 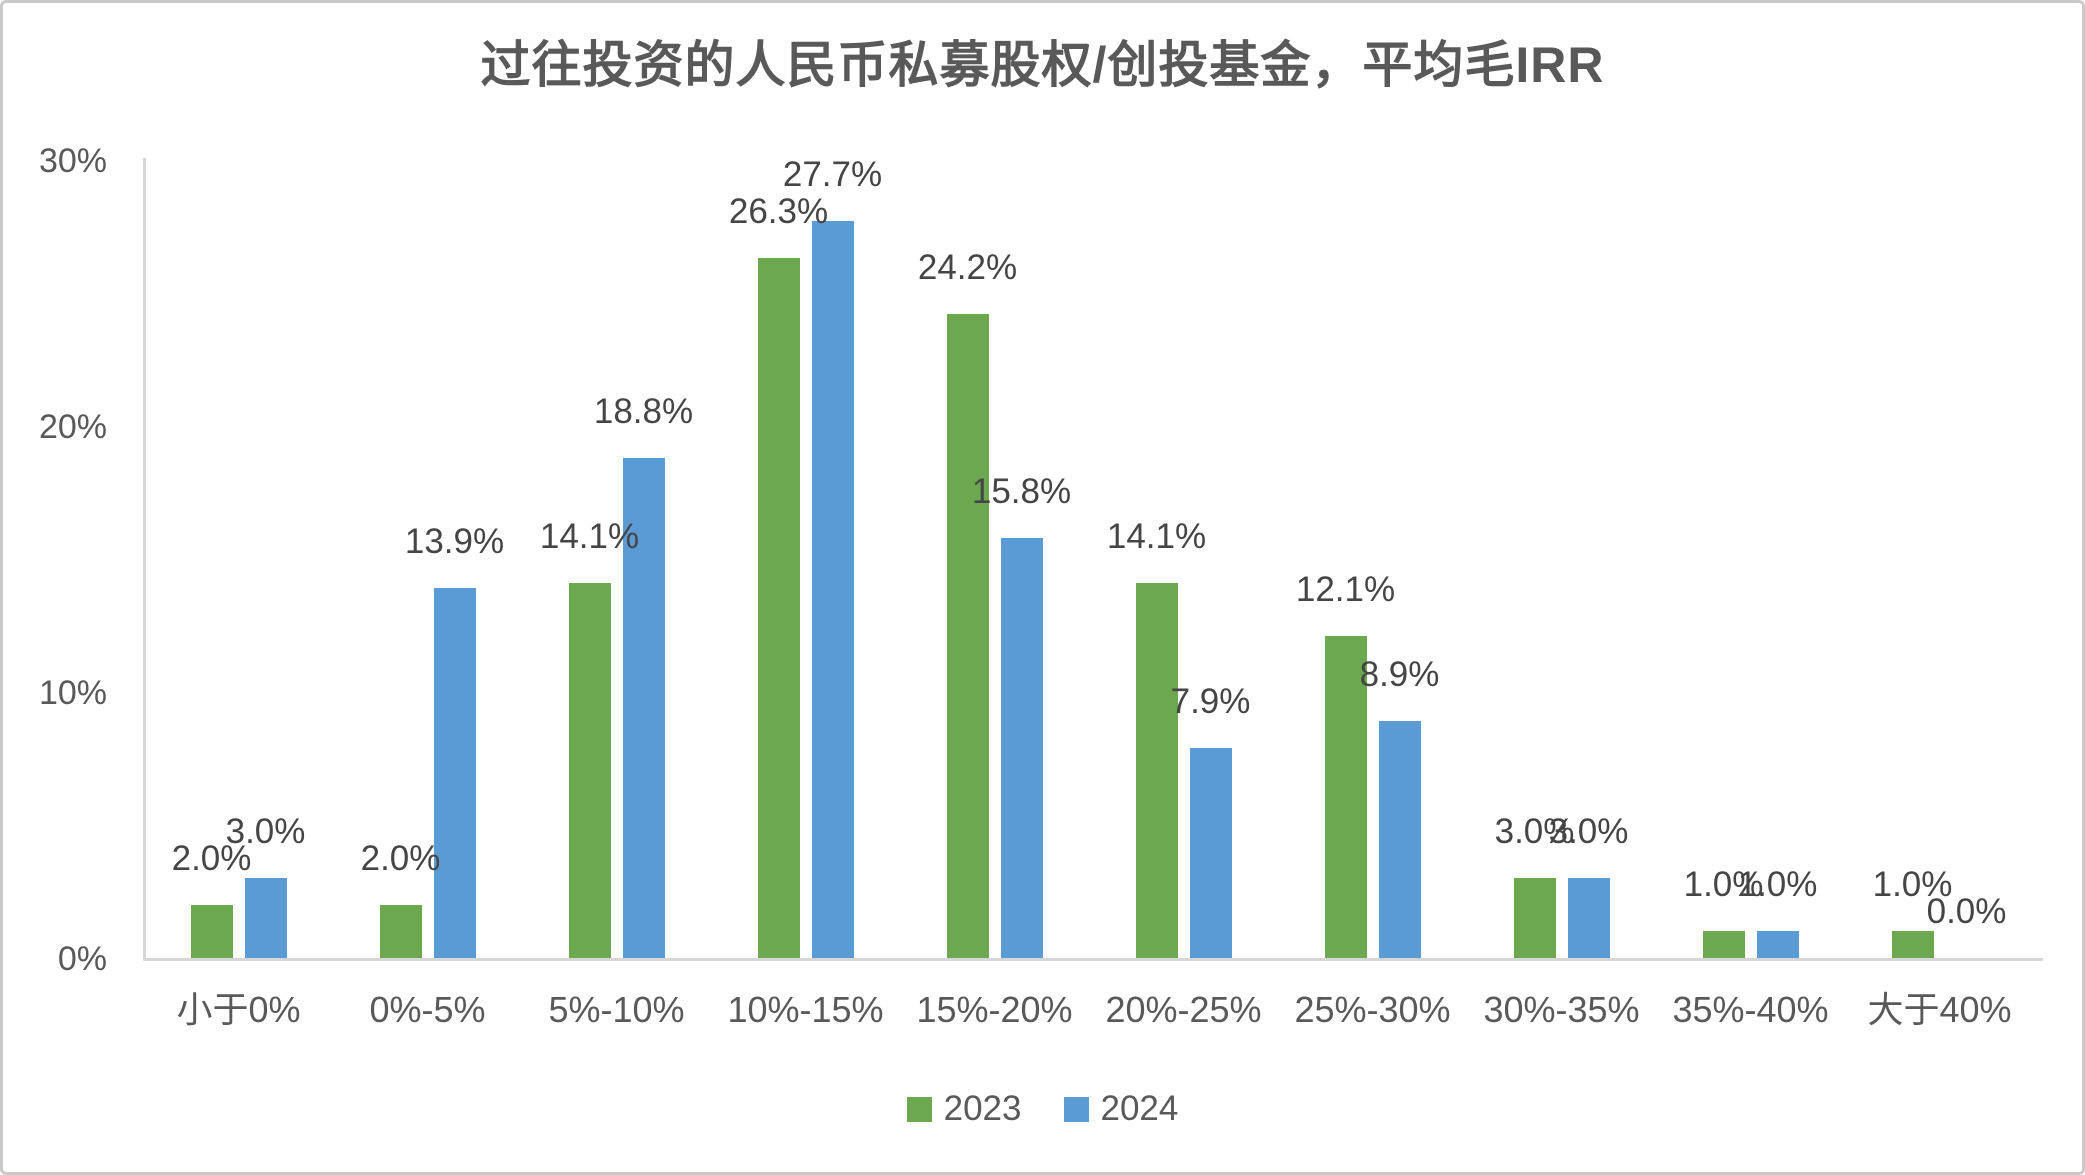 I want to click on y-tick-label-0: 0%, so click(x=82, y=959).